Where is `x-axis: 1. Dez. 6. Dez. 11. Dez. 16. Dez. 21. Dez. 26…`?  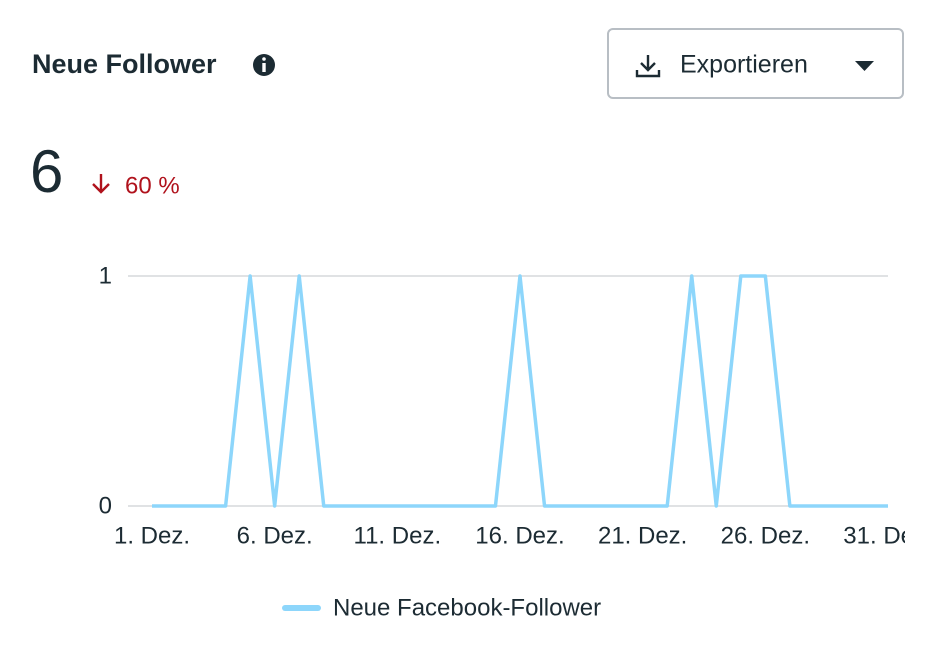 x-axis: 1. Dez. 6. Dez. 11. Dez. 16. Dez. 21. Dez. 26… is located at coordinates (521, 535).